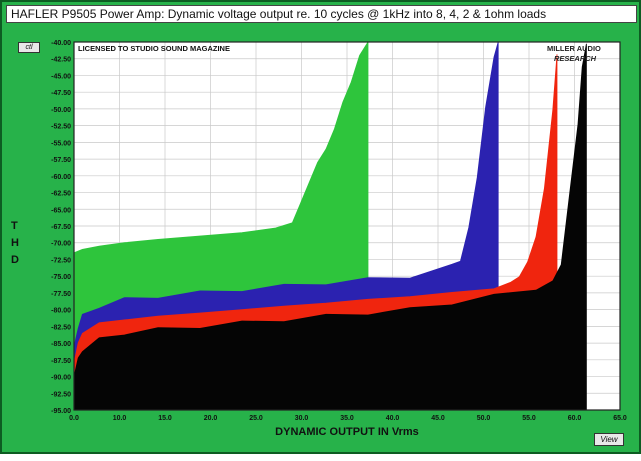 Image resolution: width=641 pixels, height=461 pixels. Describe the element at coordinates (575, 418) in the screenshot. I see `x-tick-label: 60.0` at that location.